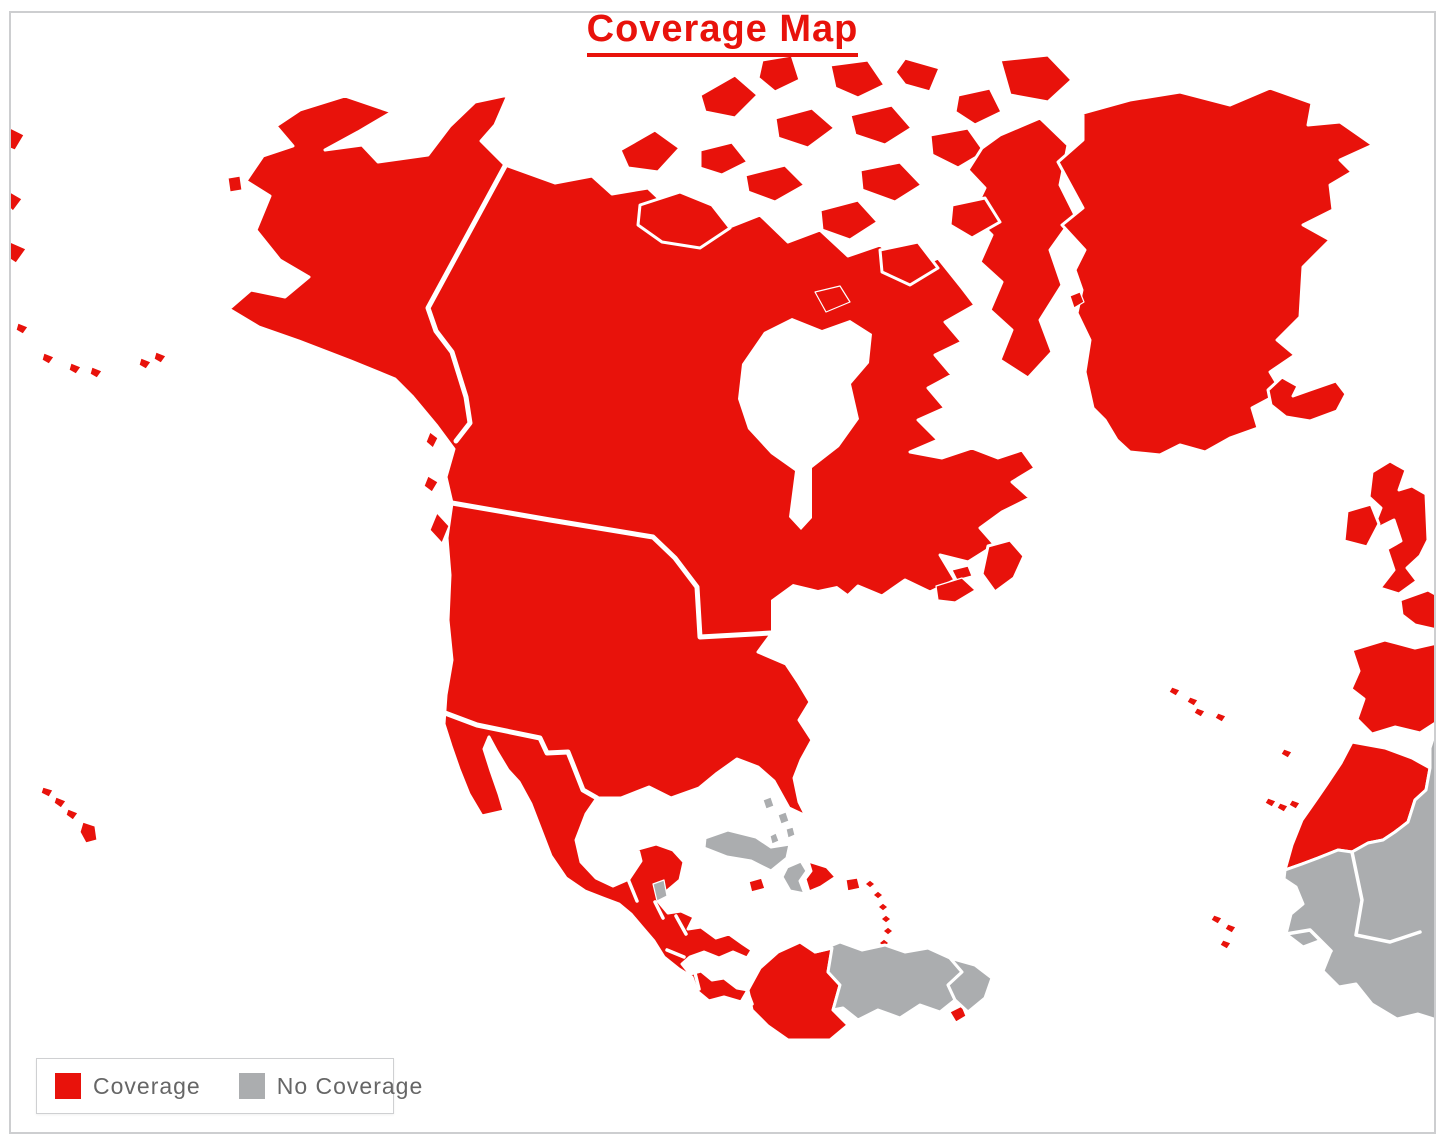 This screenshot has height=1147, width=1445. I want to click on region-france, so click(1418, 610).